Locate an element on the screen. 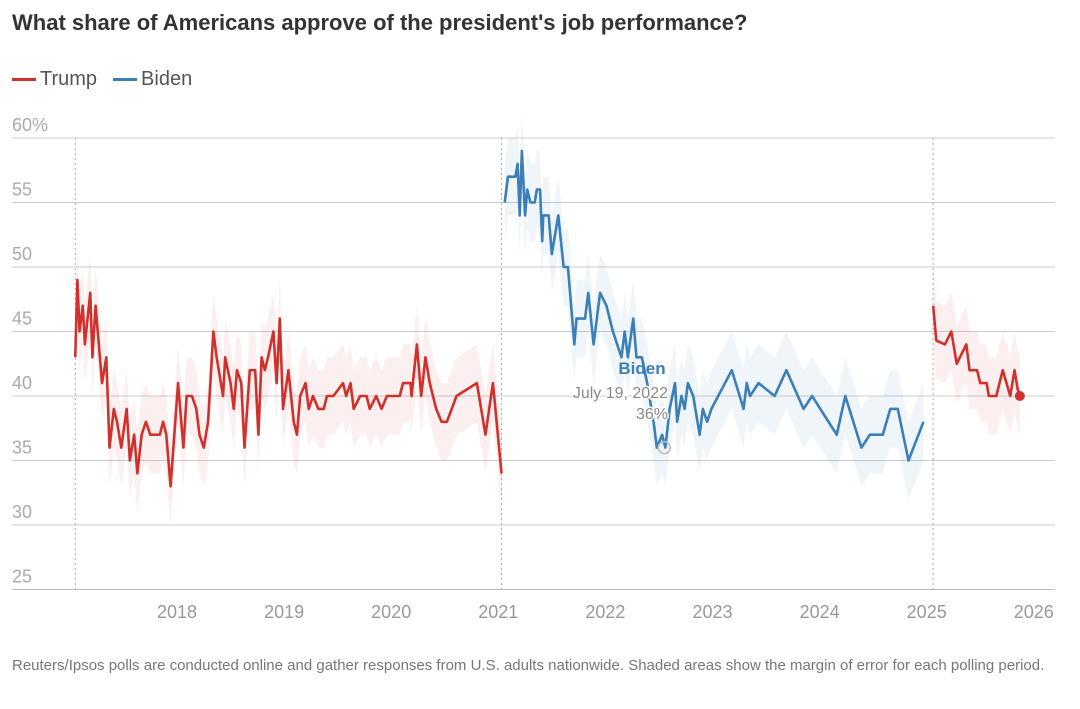 This screenshot has height=709, width=1080. x-tick-label: 2019 is located at coordinates (284, 612).